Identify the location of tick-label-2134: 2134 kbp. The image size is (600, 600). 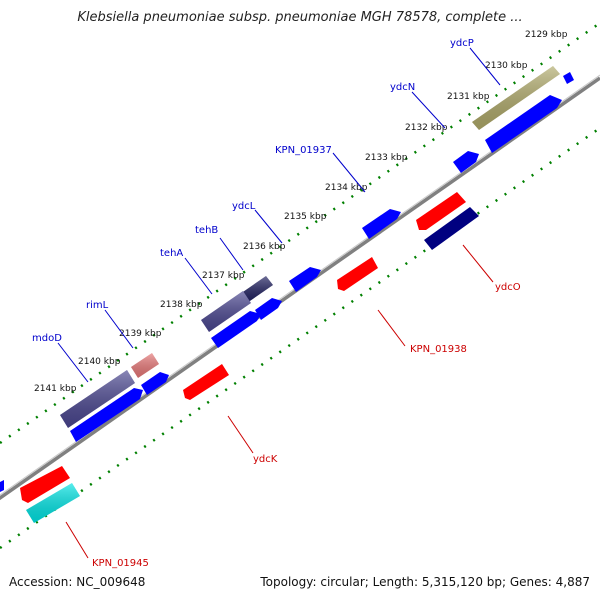
(346, 188).